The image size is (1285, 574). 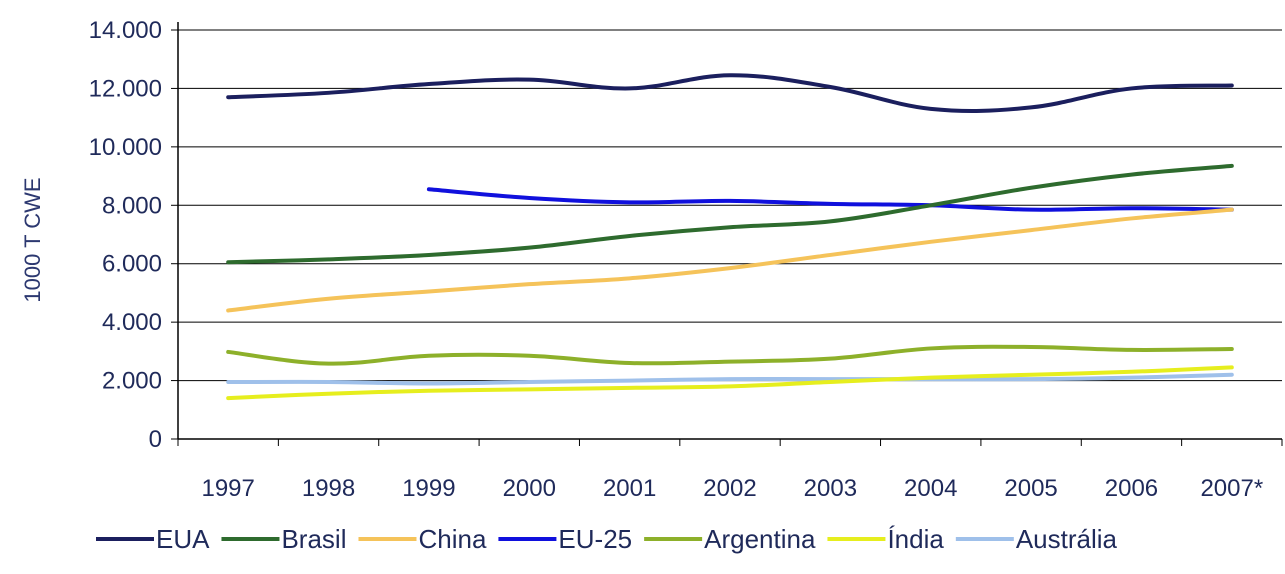 What do you see at coordinates (132, 264) in the screenshot?
I see `y-tick-label: 6.000` at bounding box center [132, 264].